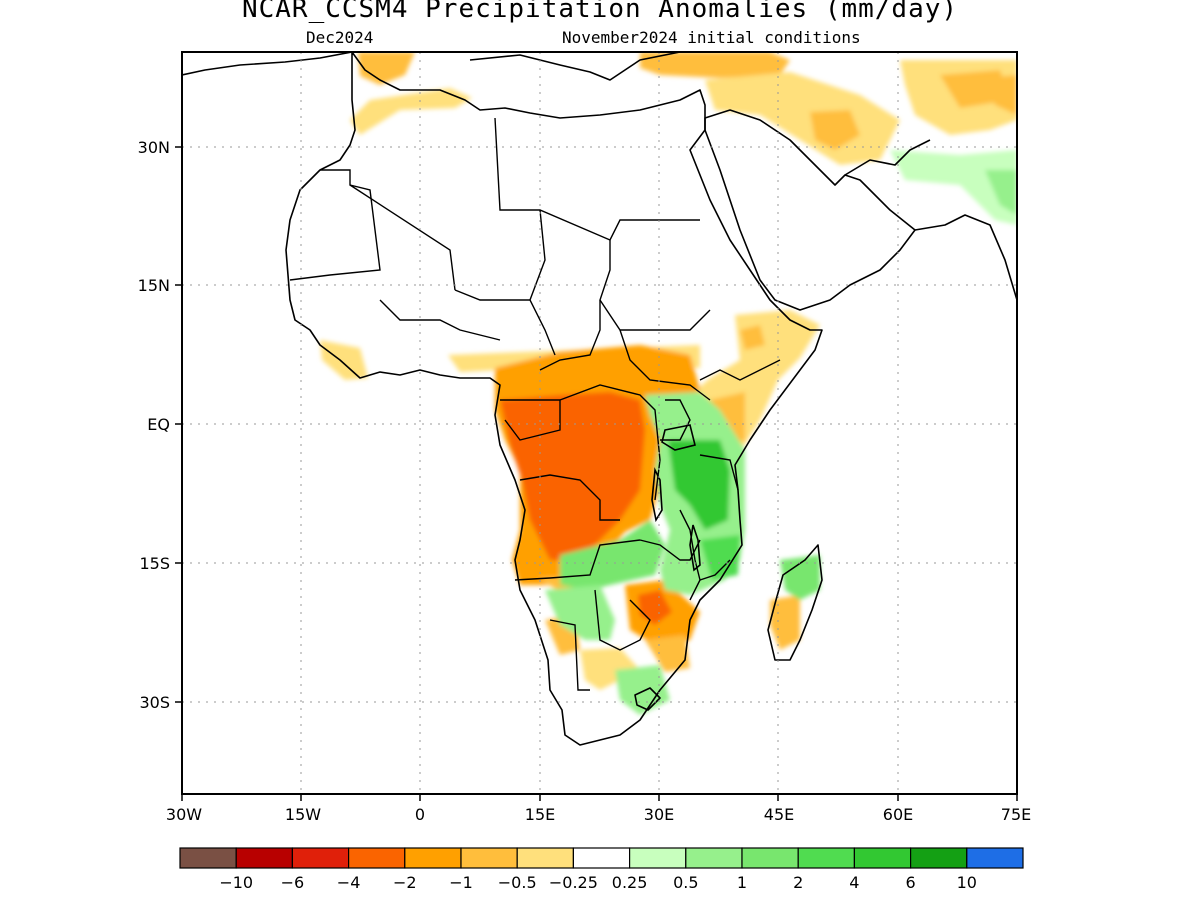  Describe the element at coordinates (154, 147) in the screenshot. I see `lat-label: 30N` at that location.